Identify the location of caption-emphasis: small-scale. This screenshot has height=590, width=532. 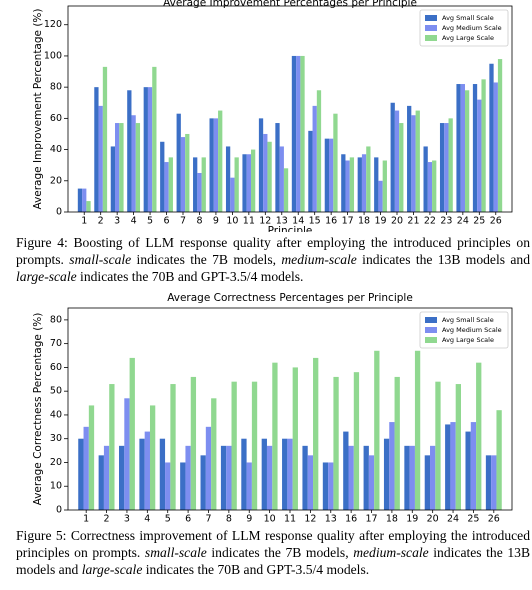
(175, 552).